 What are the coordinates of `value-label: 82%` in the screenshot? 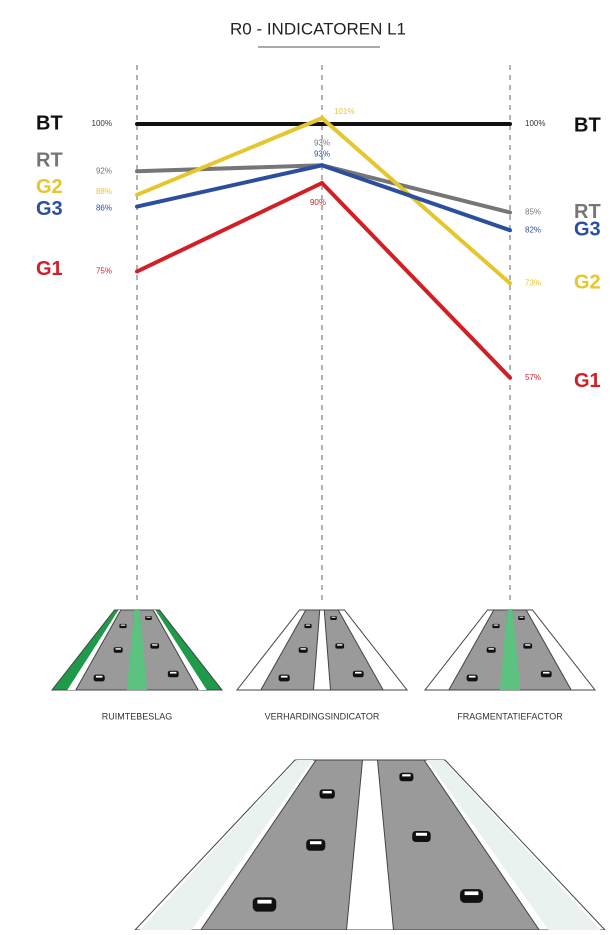 It's located at (533, 229).